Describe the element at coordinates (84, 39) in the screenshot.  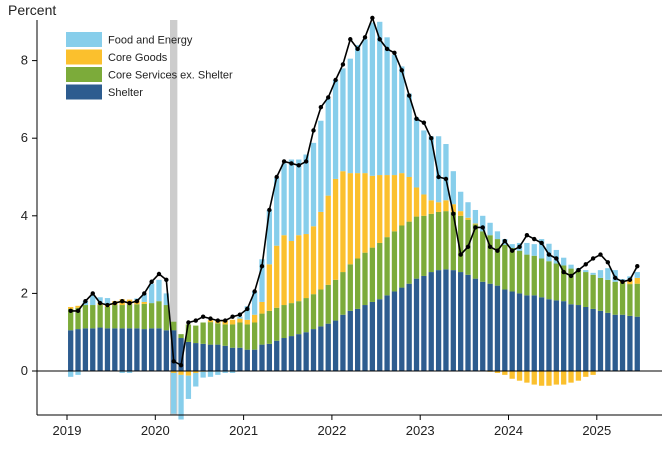
I see `legend-swatch-food_energy` at that location.